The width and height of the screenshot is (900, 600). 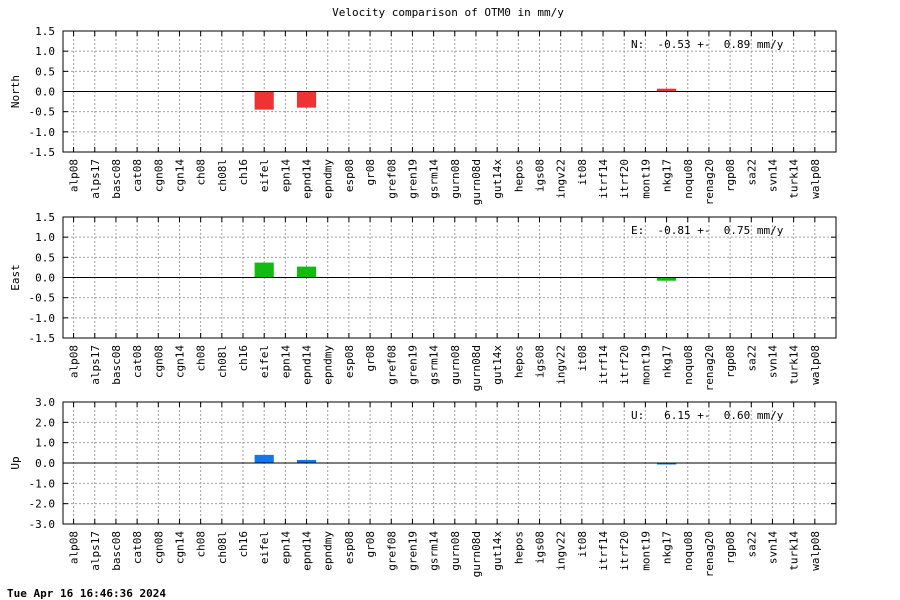 I want to click on y-axis-label: East, so click(x=15, y=277).